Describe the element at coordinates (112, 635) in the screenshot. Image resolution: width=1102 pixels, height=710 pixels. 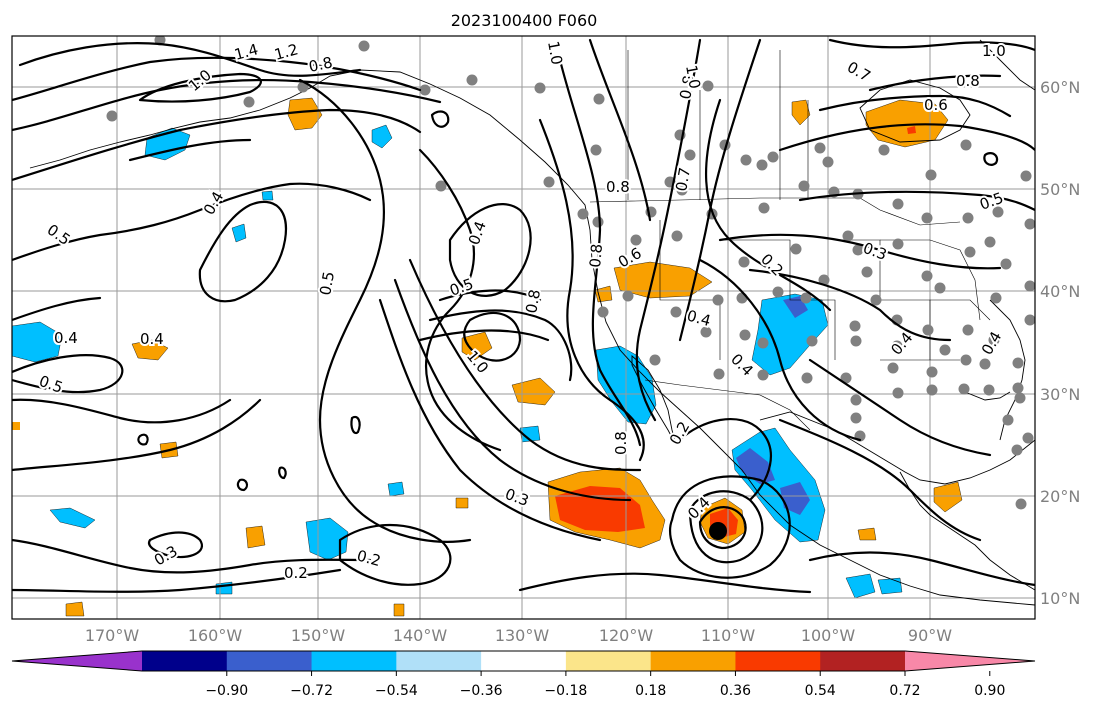
I see `lon-label: 170°W` at that location.